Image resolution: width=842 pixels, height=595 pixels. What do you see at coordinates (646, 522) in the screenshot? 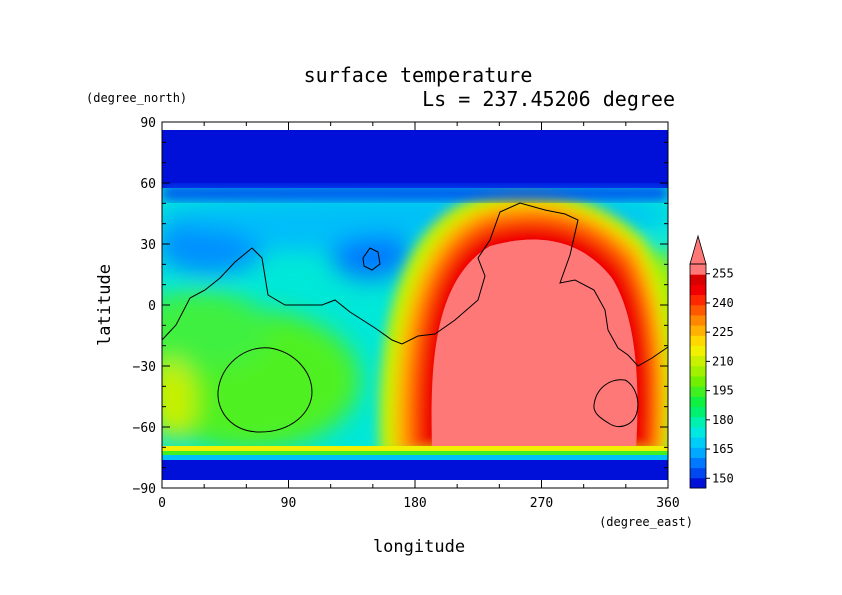
I see `x-units-label: (degree_east)` at bounding box center [646, 522].